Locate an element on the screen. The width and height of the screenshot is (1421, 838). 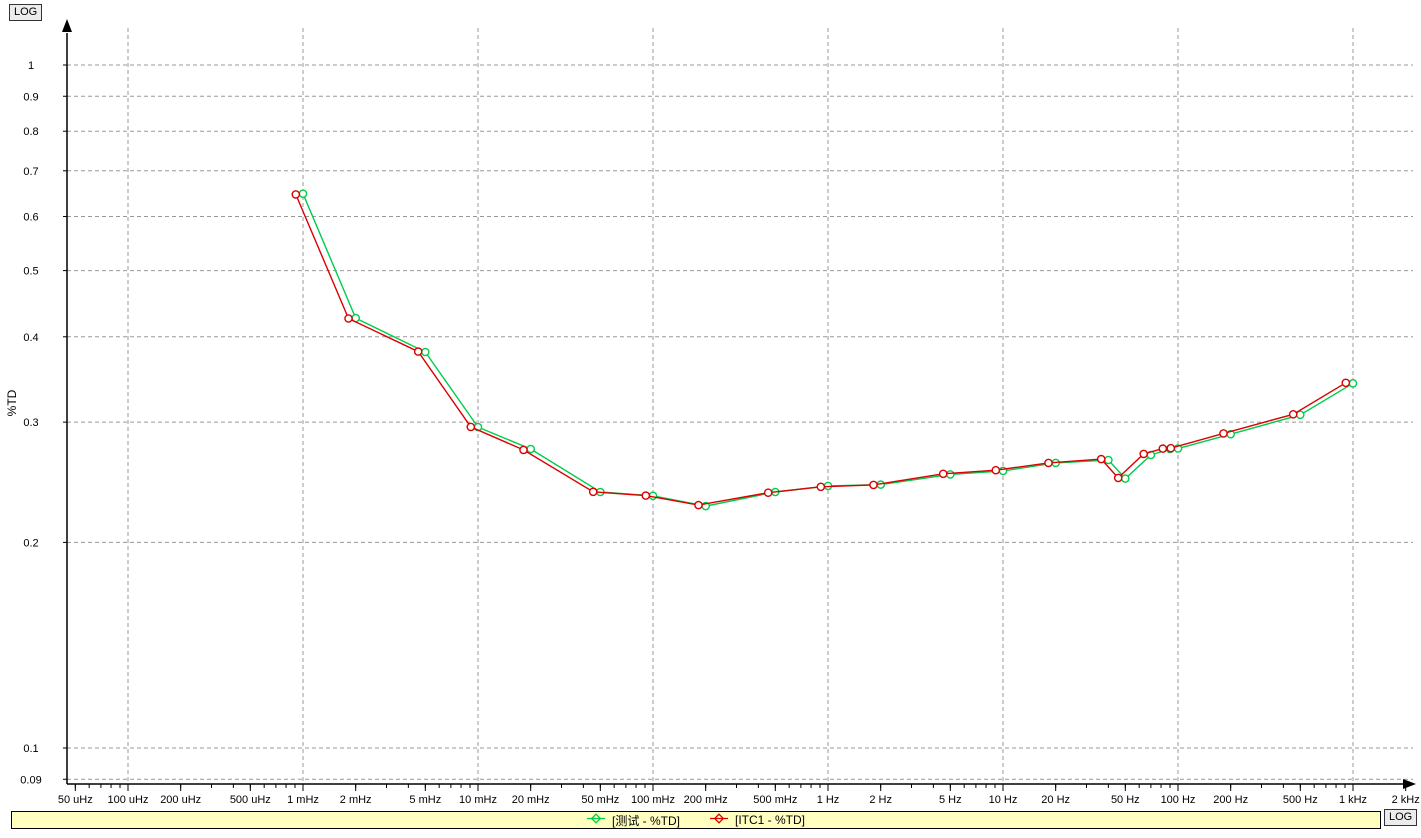
legend-label-test: [测试 - %TD] is located at coordinates (645, 820).